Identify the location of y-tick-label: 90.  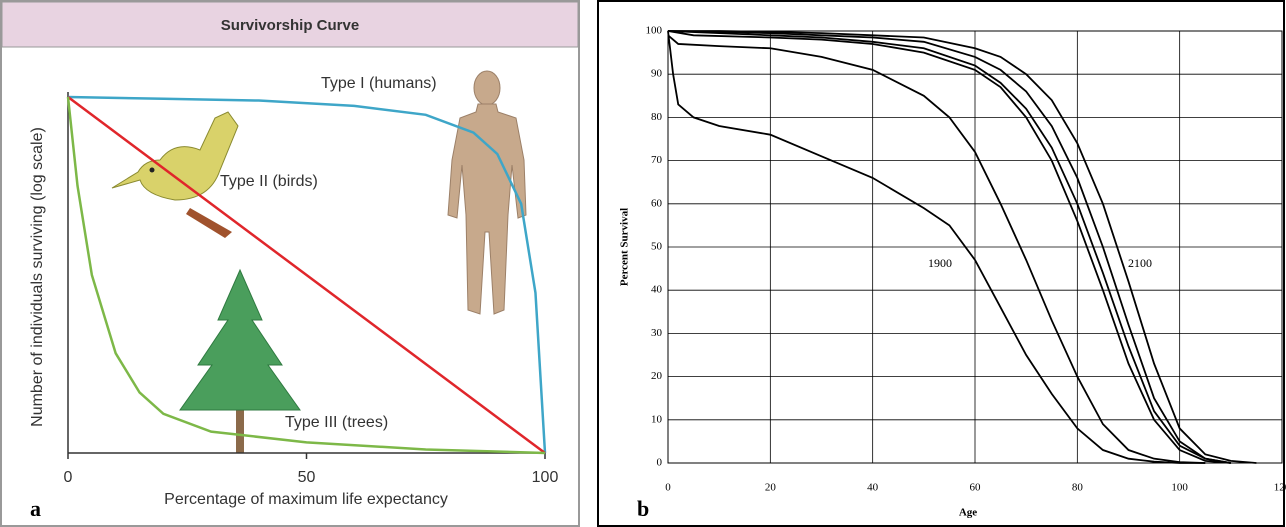
(657, 74).